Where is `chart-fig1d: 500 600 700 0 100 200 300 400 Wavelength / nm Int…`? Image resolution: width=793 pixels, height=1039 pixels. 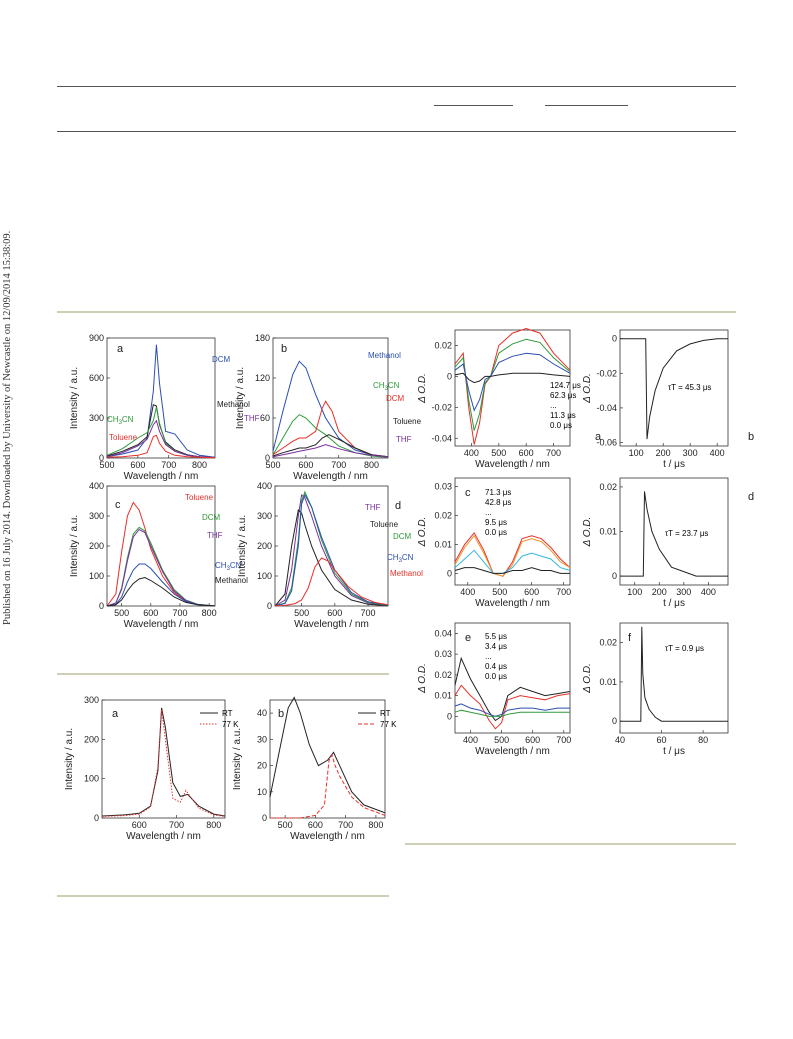 chart-fig1d: 500 600 700 0 100 200 300 400 Wavelength / nm Int… is located at coordinates (330, 555).